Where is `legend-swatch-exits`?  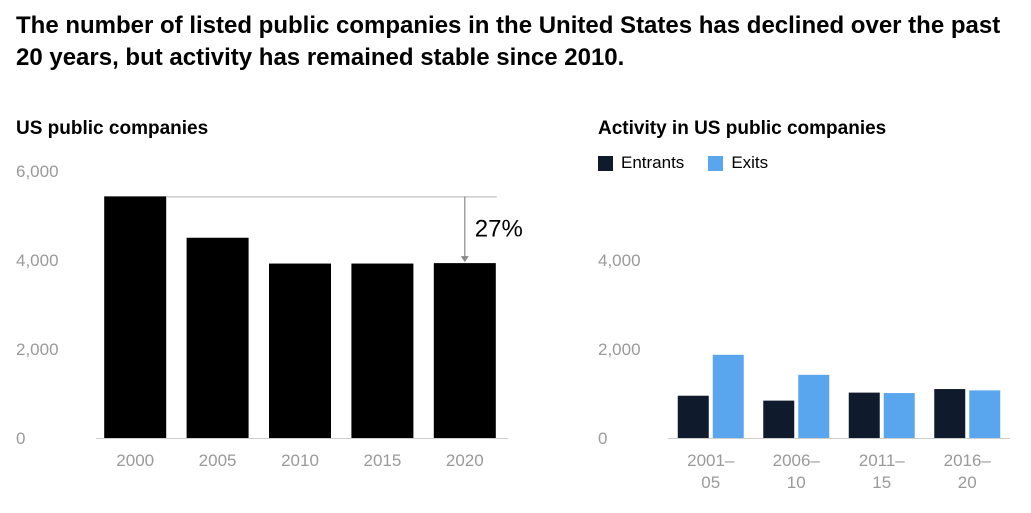
legend-swatch-exits is located at coordinates (716, 163).